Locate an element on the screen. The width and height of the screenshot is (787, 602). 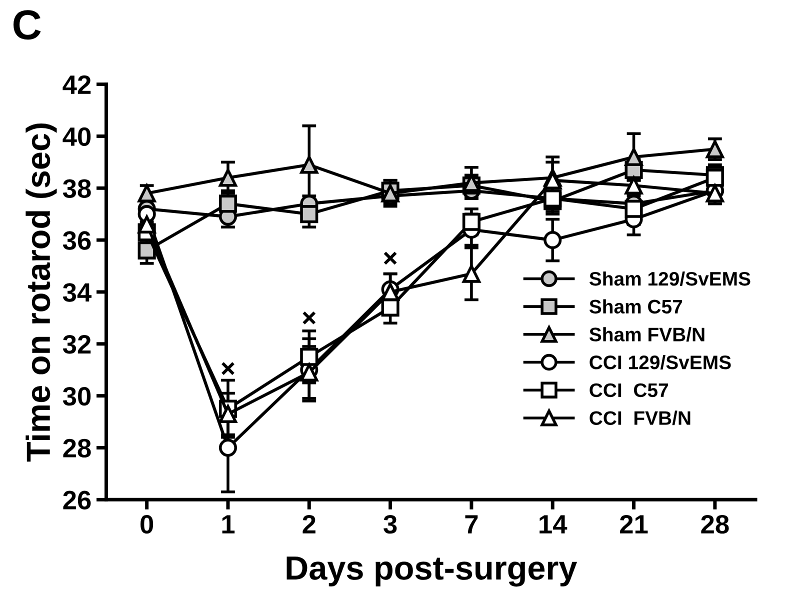
legend-label: CCI FVB/N is located at coordinates (640, 418).